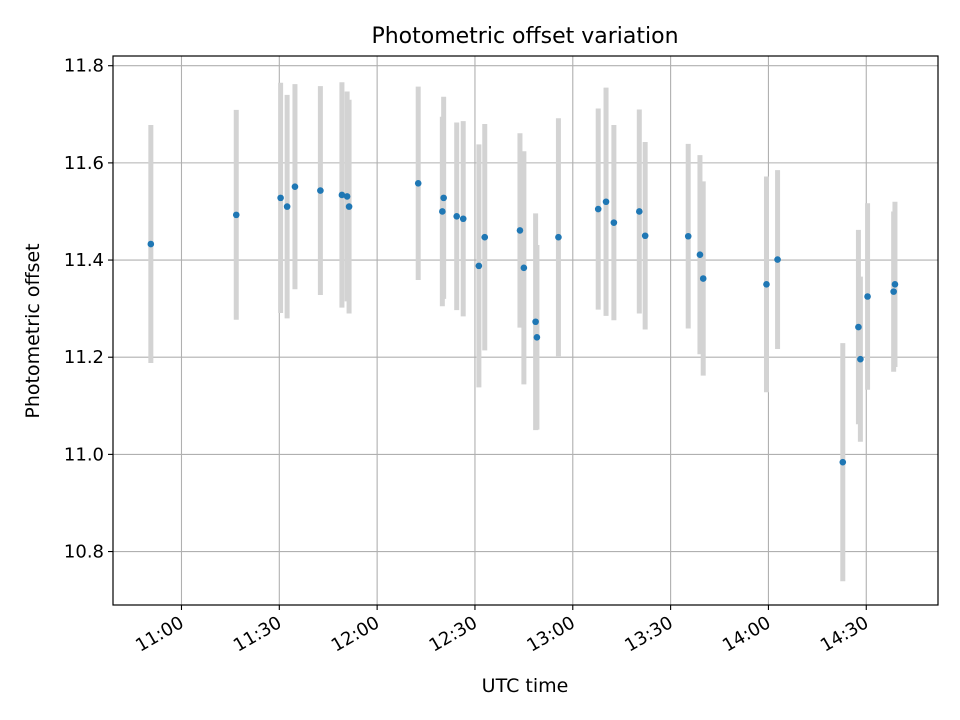  I want to click on x-tick-label: 12:00, so click(355, 634).